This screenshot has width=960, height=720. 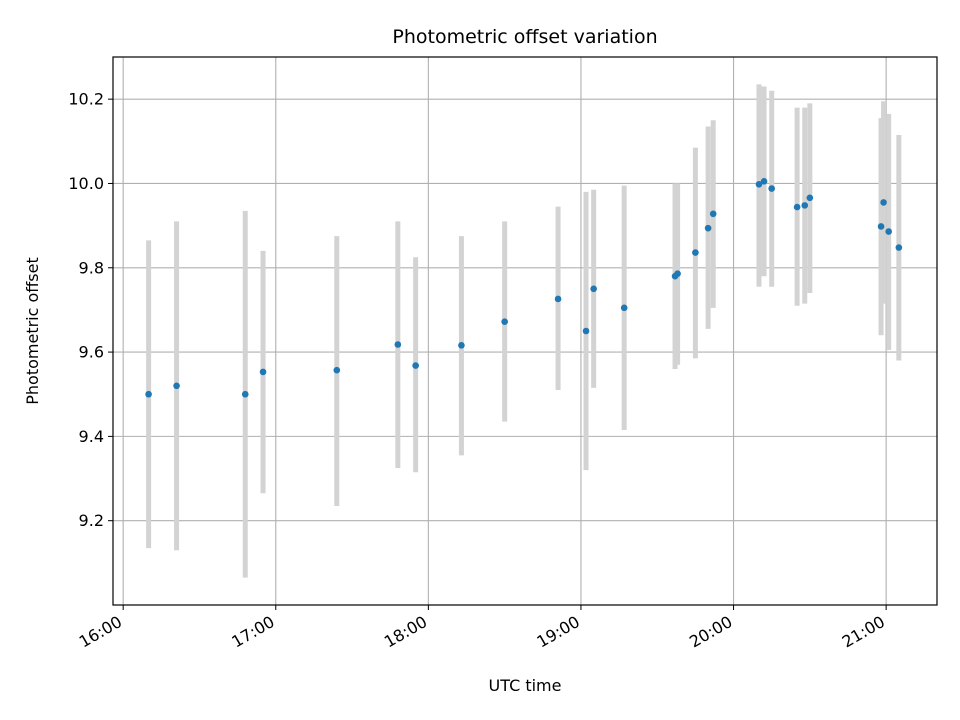 What do you see at coordinates (86, 183) in the screenshot?
I see `y-tick-label: 10.0` at bounding box center [86, 183].